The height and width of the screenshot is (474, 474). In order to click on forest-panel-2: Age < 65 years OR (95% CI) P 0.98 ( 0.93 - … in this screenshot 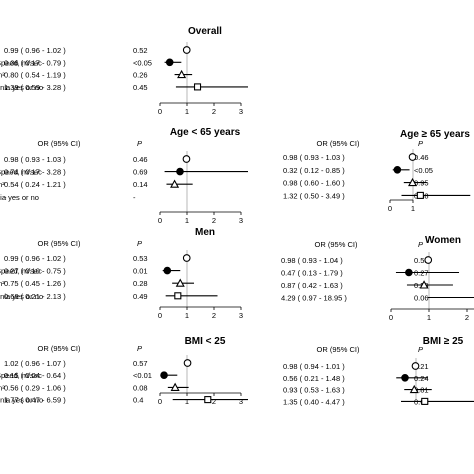, I will do `click(124, 176)`.